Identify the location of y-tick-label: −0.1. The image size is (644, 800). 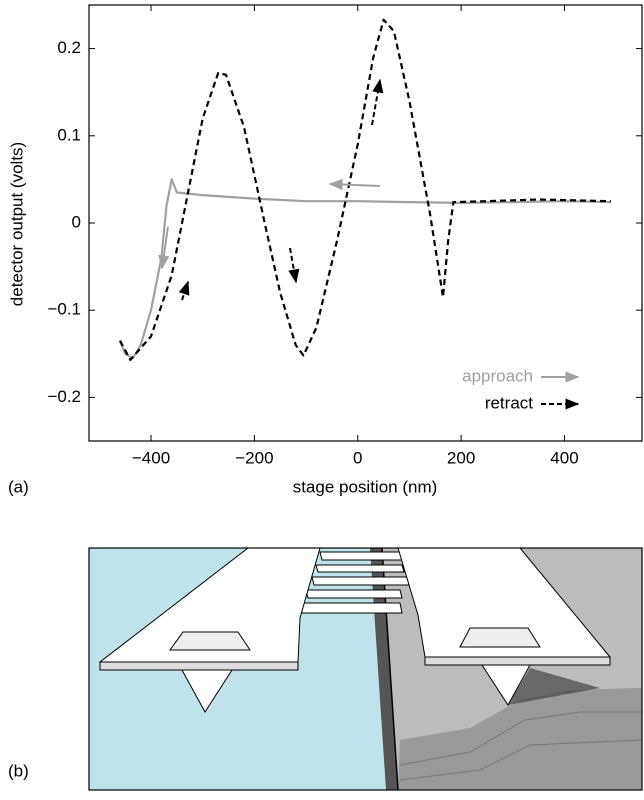
(64, 309).